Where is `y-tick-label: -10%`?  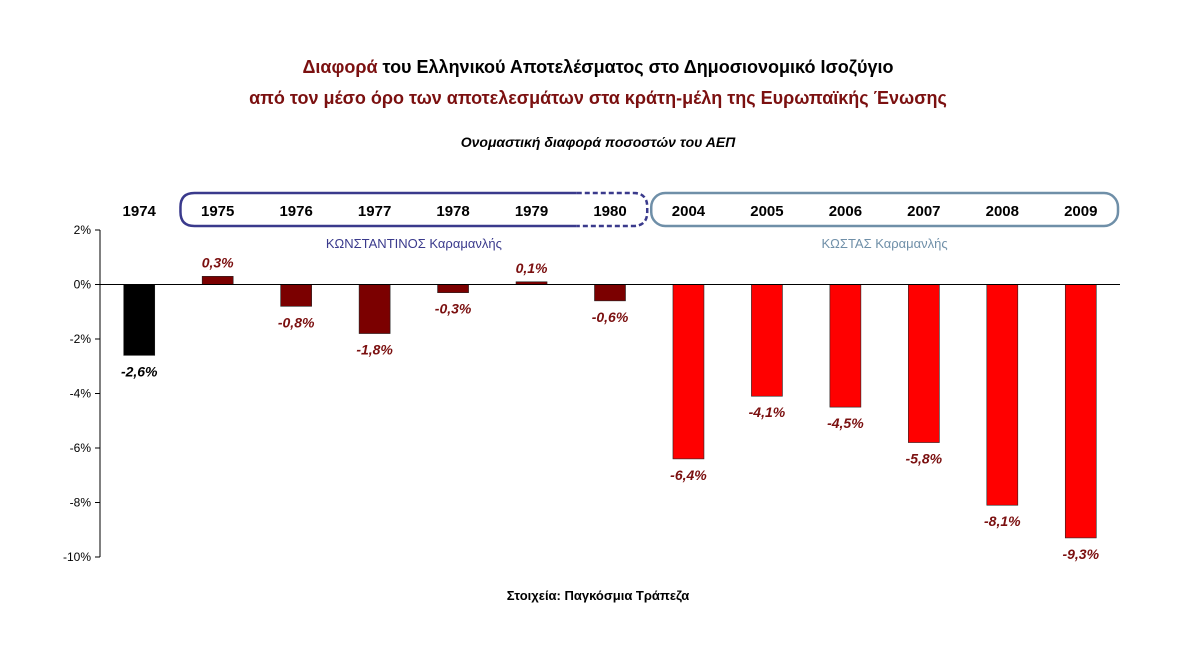
y-tick-label: -10% is located at coordinates (77, 557).